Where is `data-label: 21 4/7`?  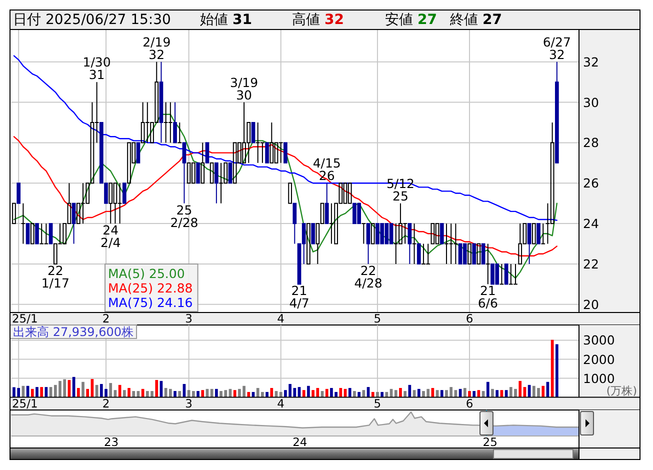 data-label: 21 4/7 is located at coordinates (299, 297).